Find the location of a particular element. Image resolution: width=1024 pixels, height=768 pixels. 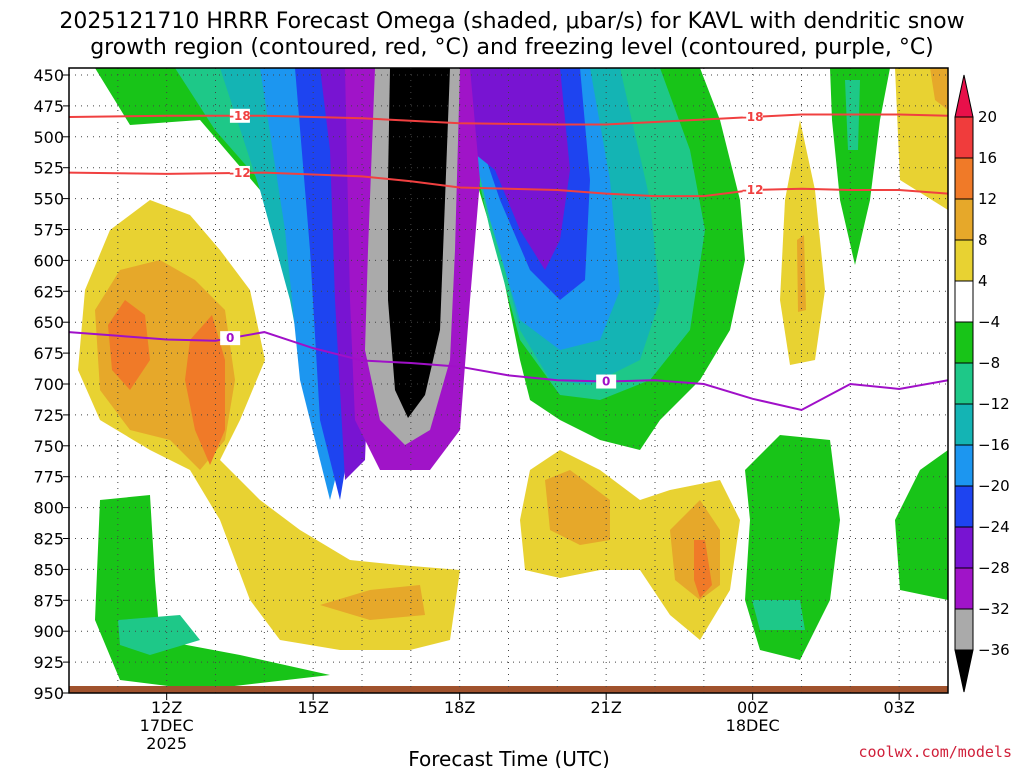

pressure-tick-label: 650 is located at coordinates (48, 322).